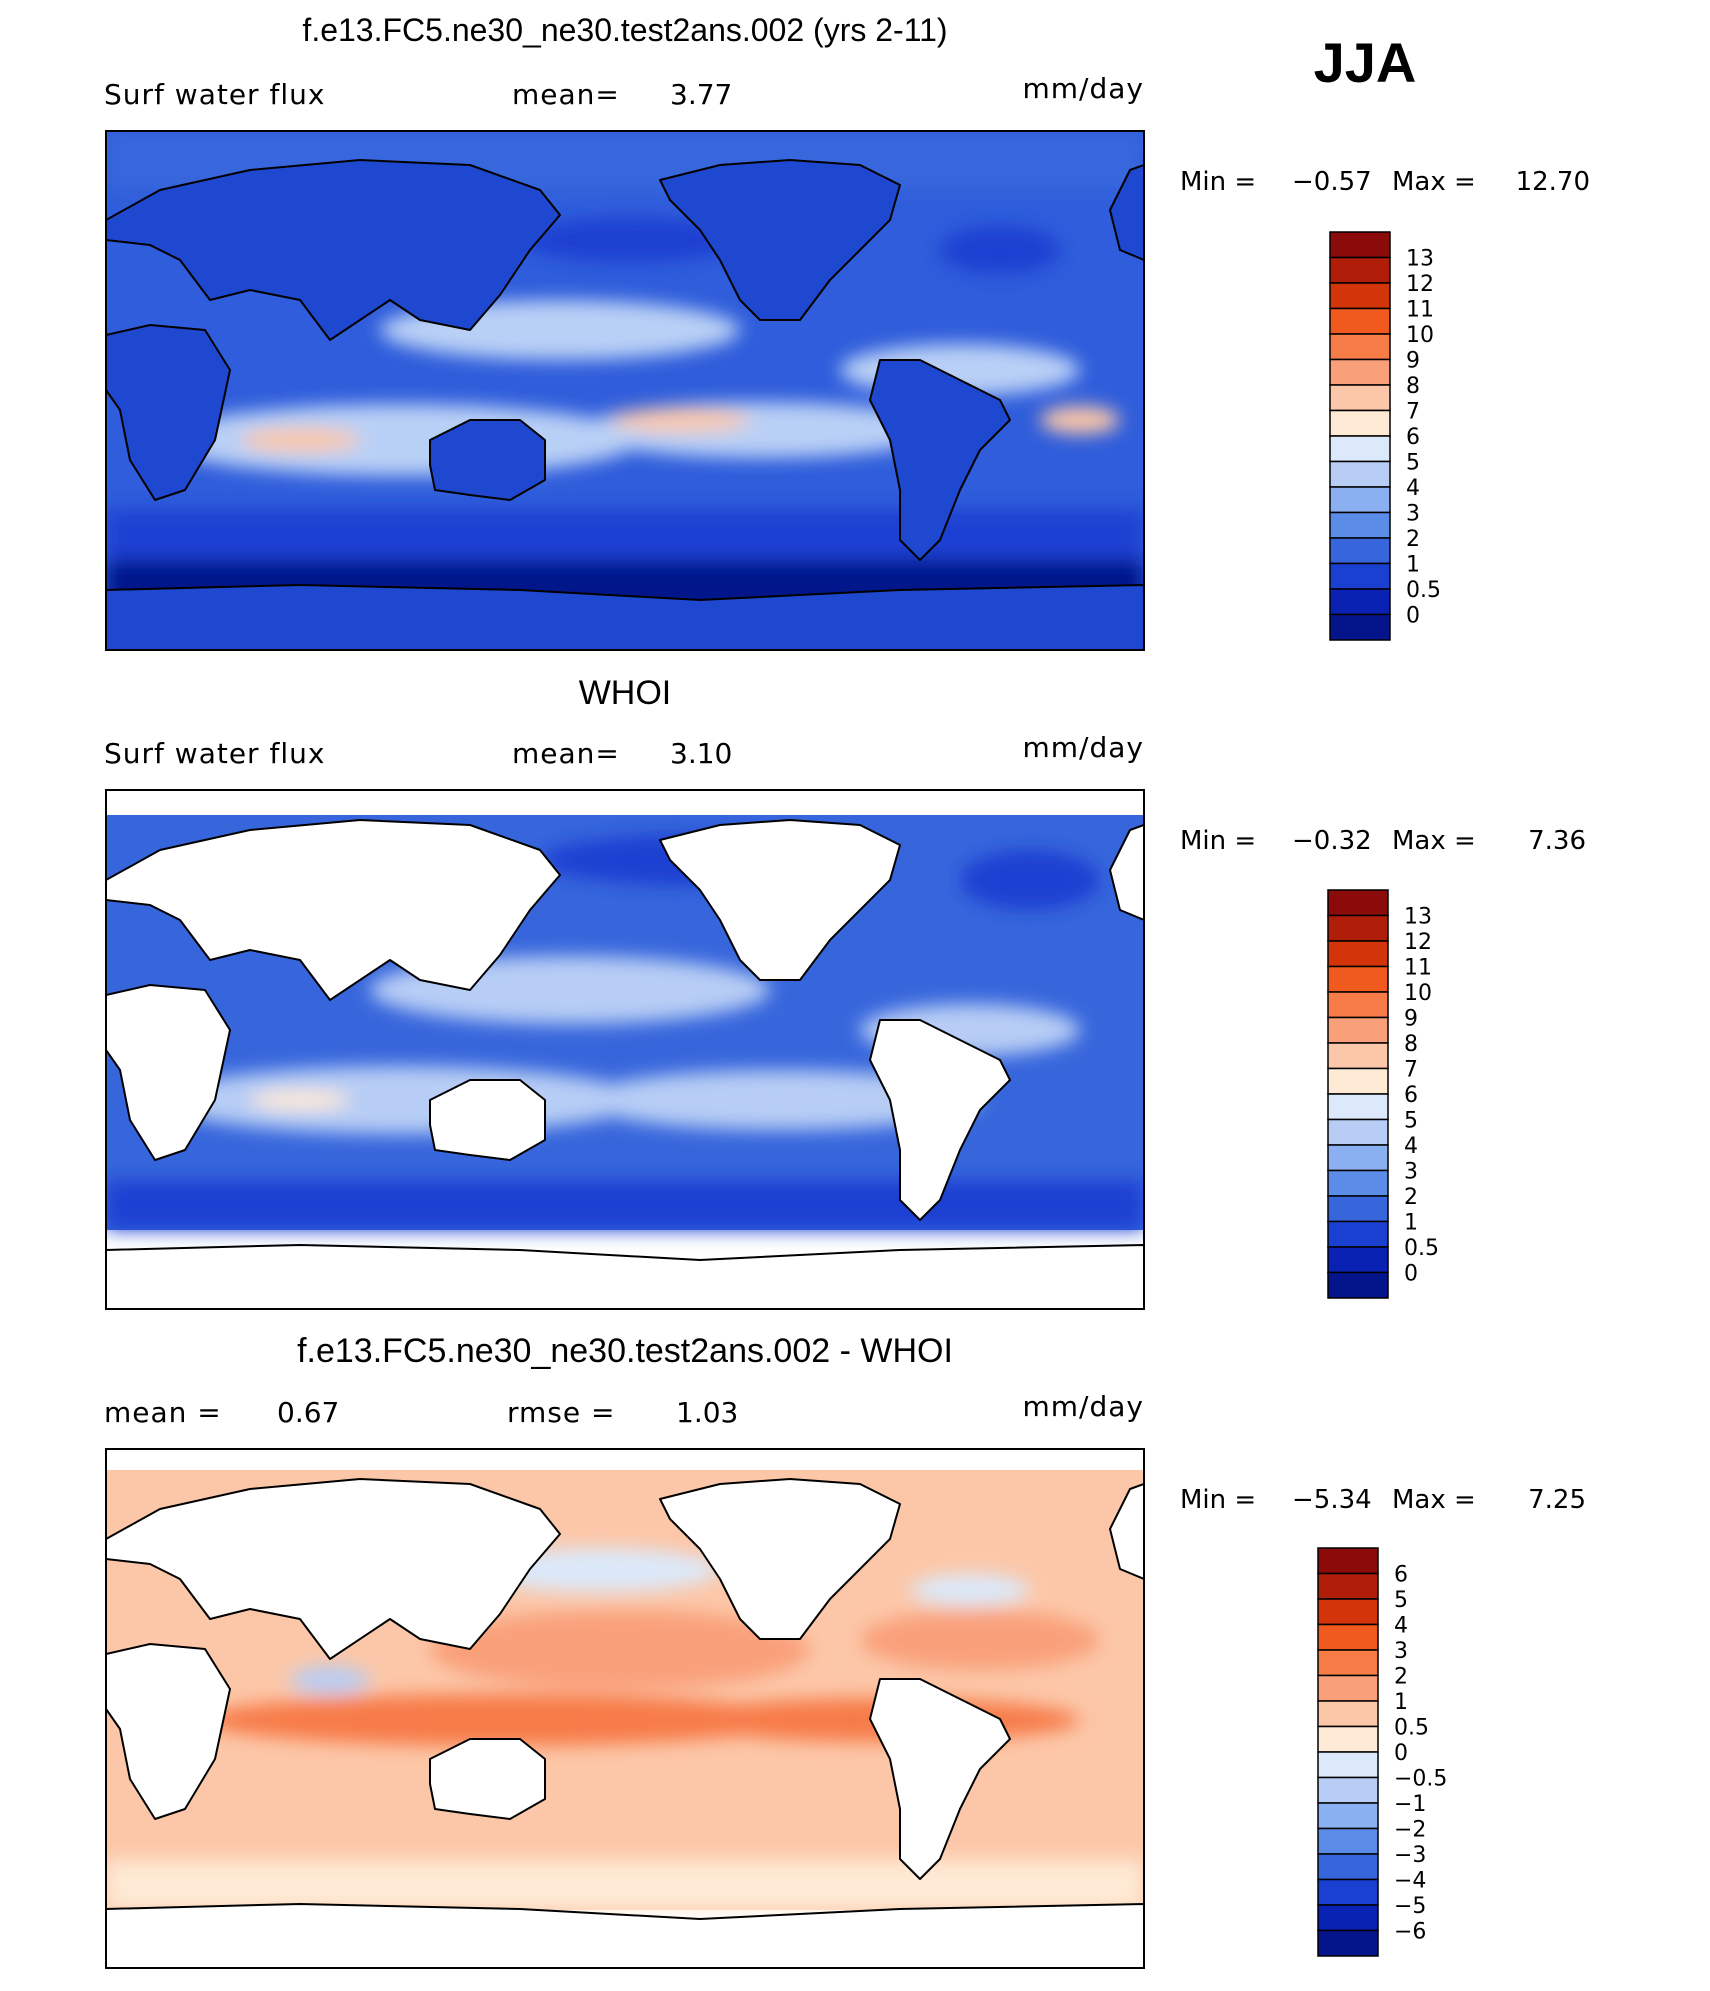 The width and height of the screenshot is (1710, 1991). Describe the element at coordinates (1410, 1906) in the screenshot. I see `colorbar-tick-label: −5` at that location.